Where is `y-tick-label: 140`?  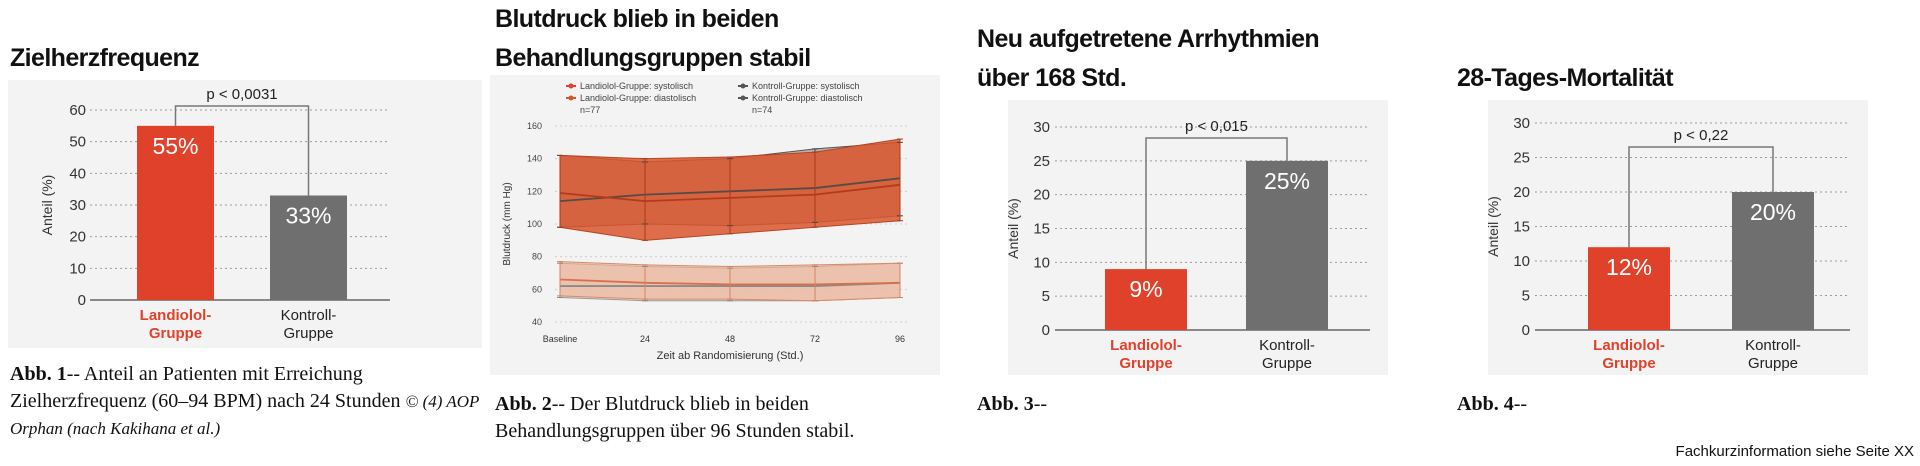
y-tick-label: 140 is located at coordinates (534, 159).